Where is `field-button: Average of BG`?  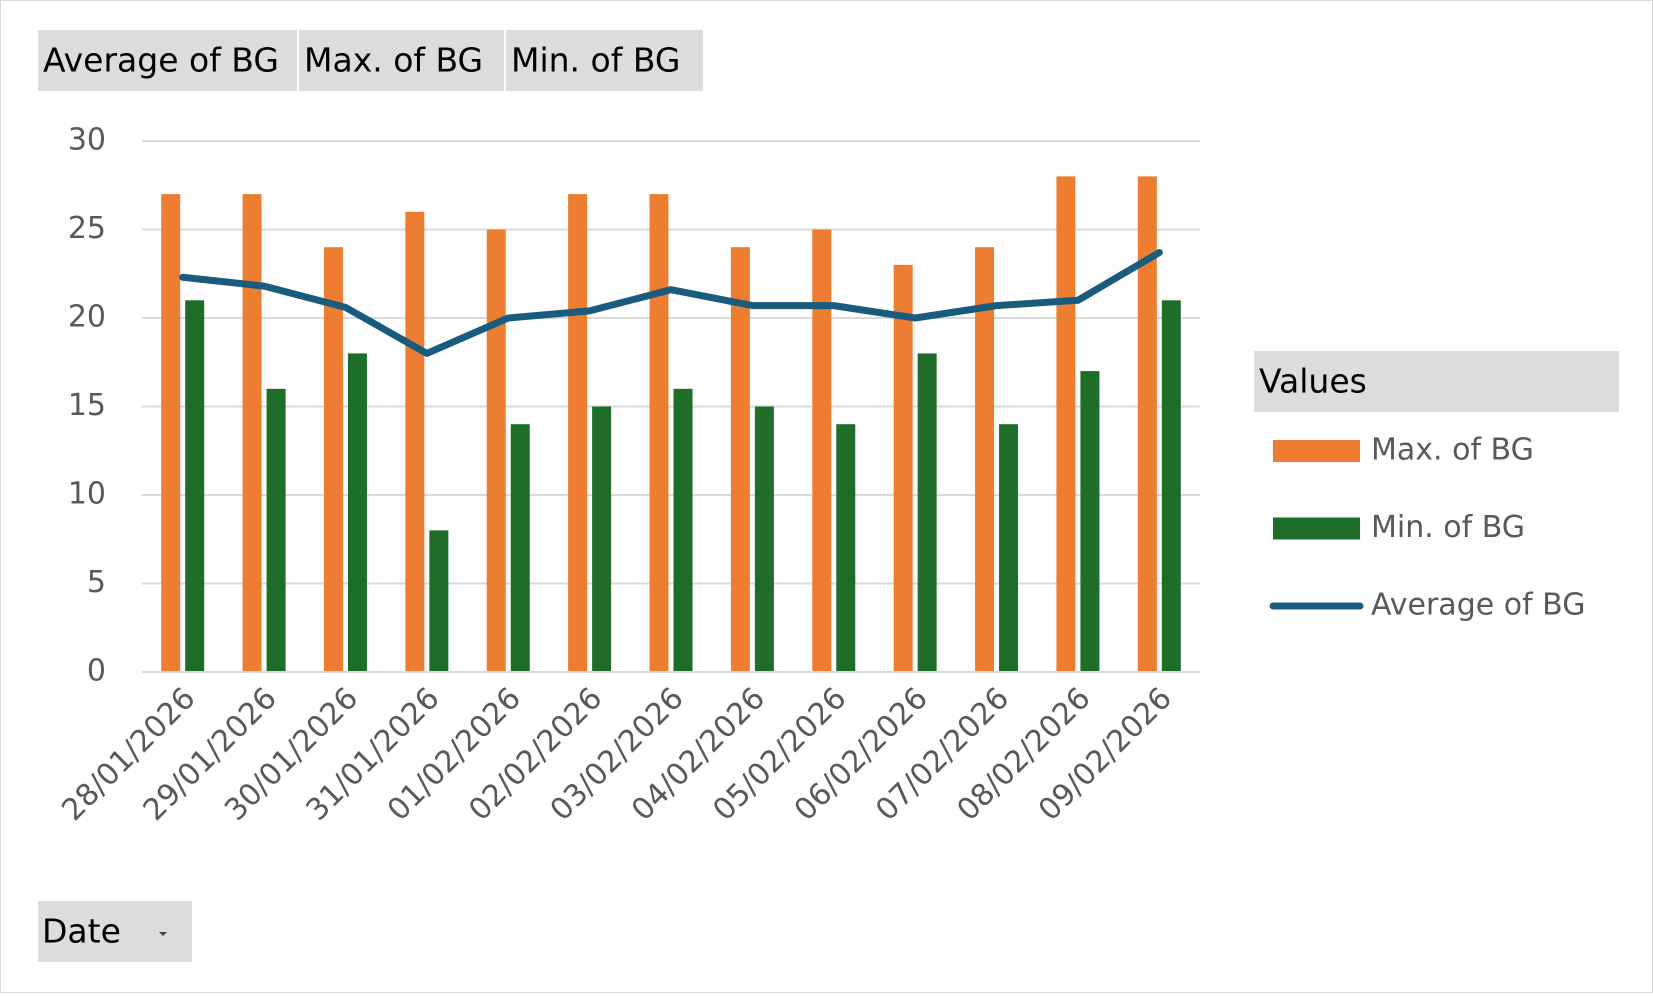
field-button: Average of BG is located at coordinates (167, 60).